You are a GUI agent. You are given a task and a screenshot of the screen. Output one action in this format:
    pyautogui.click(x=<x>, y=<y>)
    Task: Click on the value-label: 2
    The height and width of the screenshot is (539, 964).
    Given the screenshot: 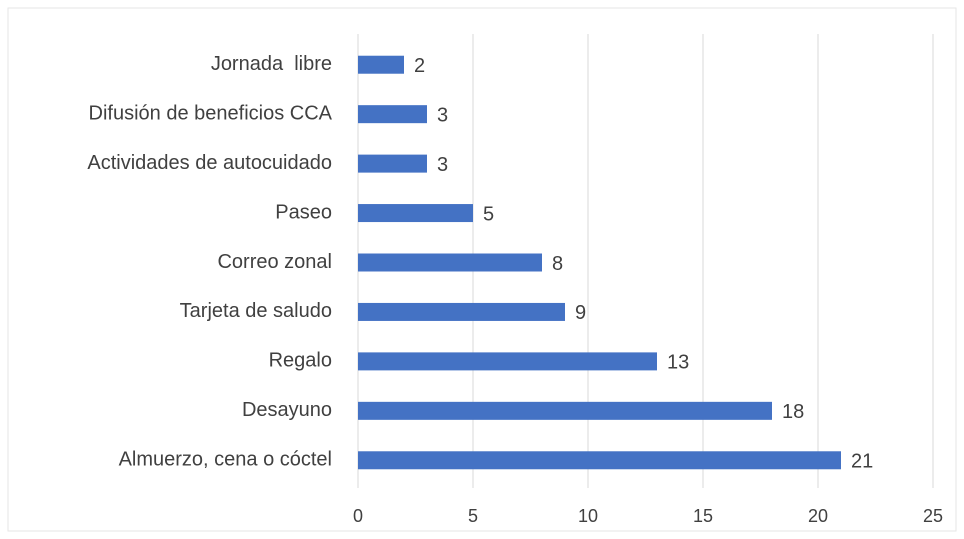 What is the action you would take?
    pyautogui.click(x=419, y=66)
    